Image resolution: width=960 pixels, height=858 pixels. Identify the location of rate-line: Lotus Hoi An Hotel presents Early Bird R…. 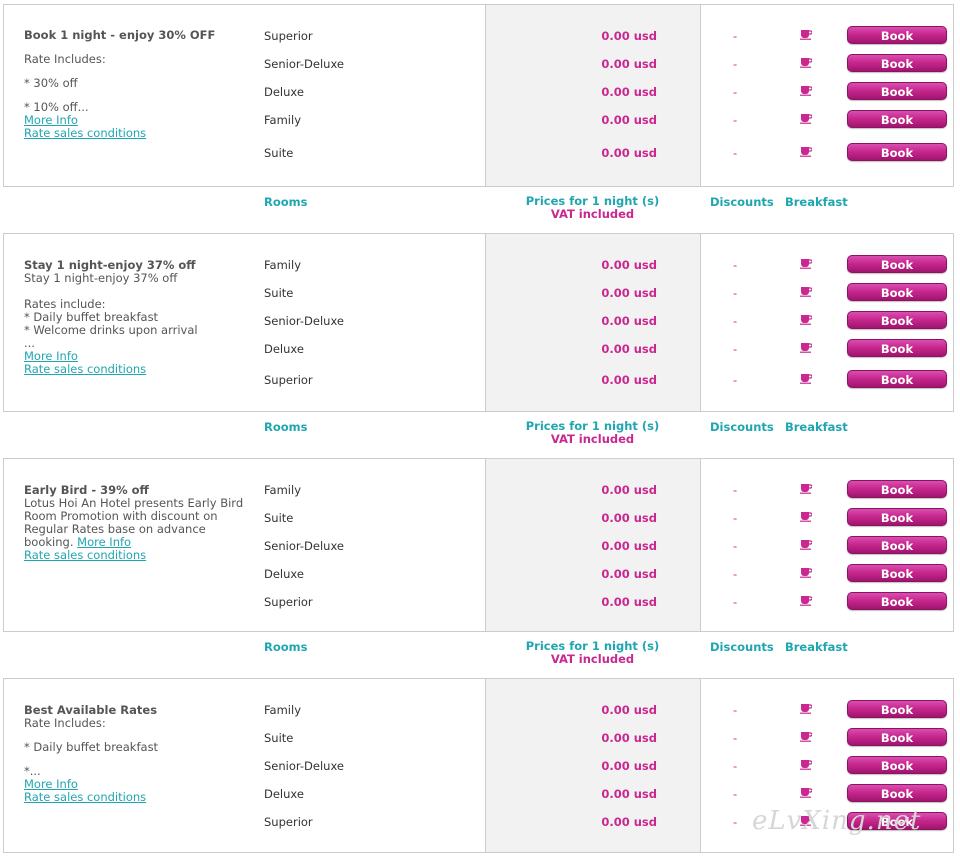
(136, 523).